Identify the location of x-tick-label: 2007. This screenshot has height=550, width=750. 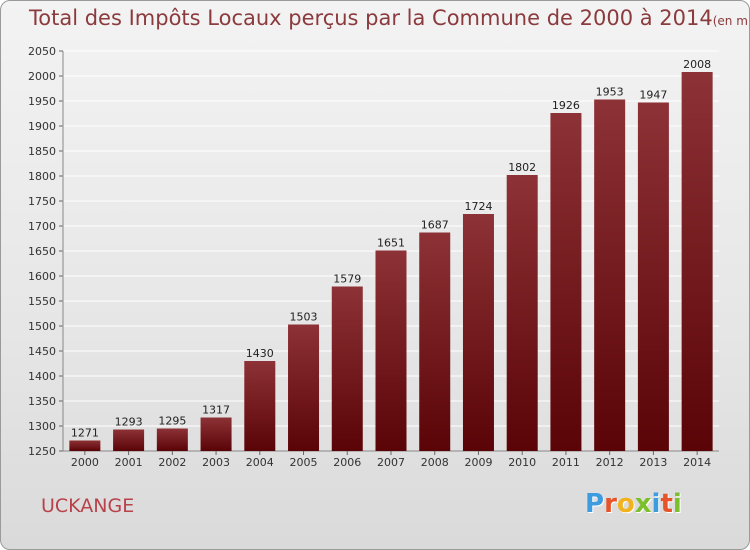
(391, 462).